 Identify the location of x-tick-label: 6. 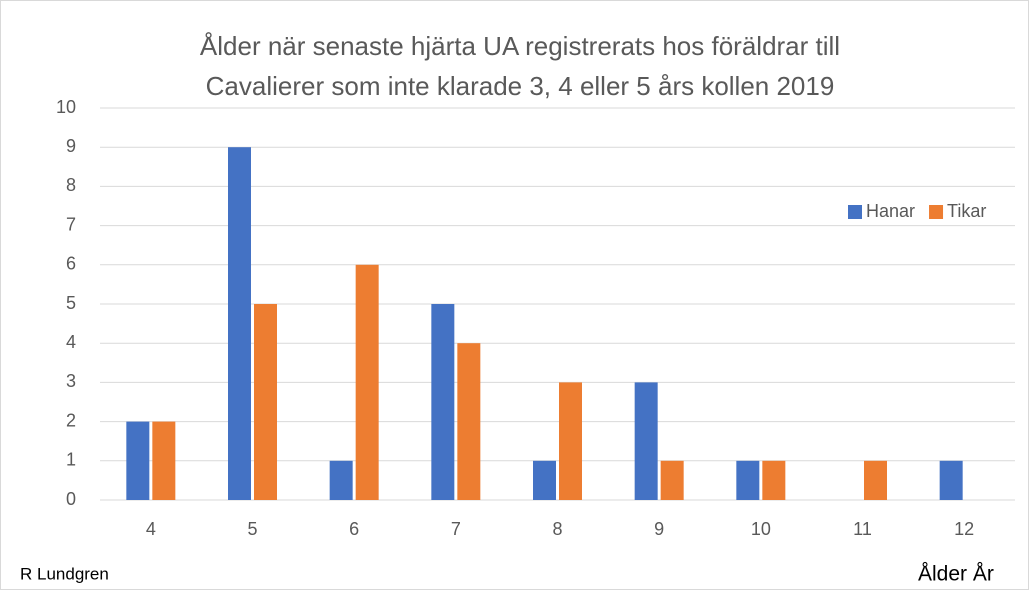
(354, 529).